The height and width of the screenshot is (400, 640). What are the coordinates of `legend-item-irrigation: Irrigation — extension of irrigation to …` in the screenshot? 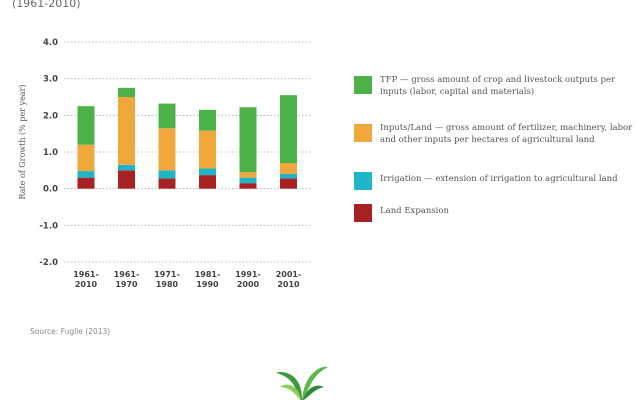 It's located at (494, 180).